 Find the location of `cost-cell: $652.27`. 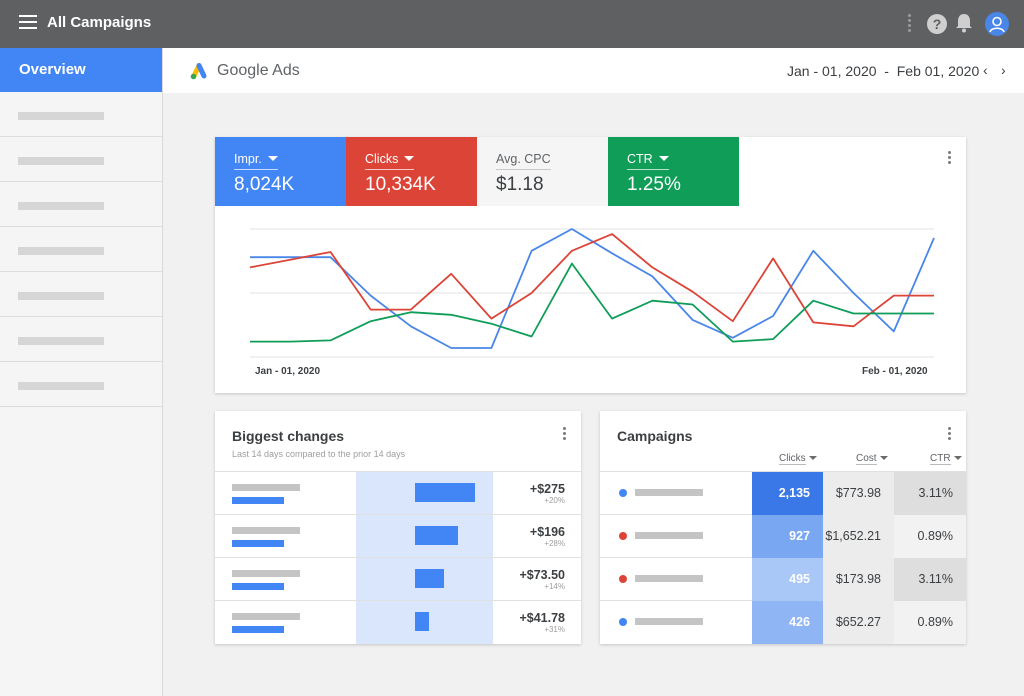

cost-cell: $652.27 is located at coordinates (858, 622).